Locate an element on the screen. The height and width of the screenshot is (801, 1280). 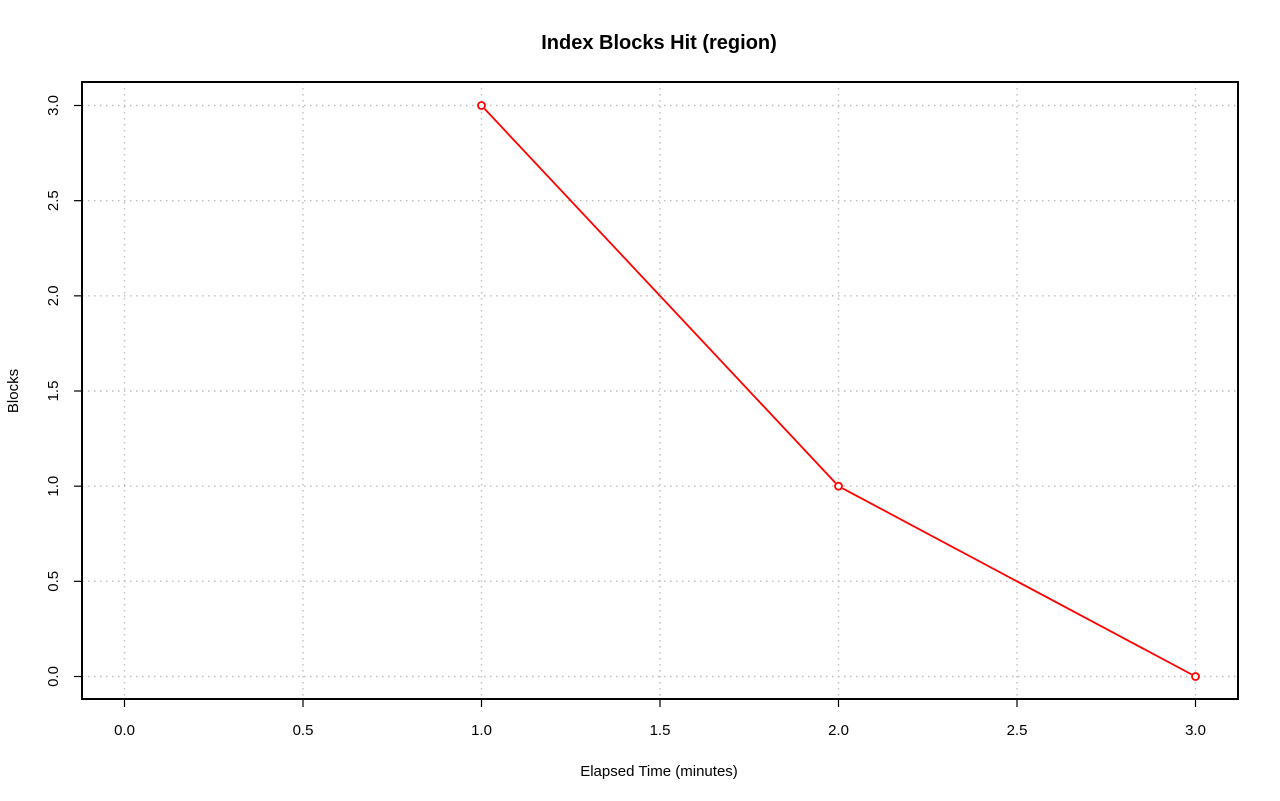
y-tick-label: 3.0 is located at coordinates (53, 105).